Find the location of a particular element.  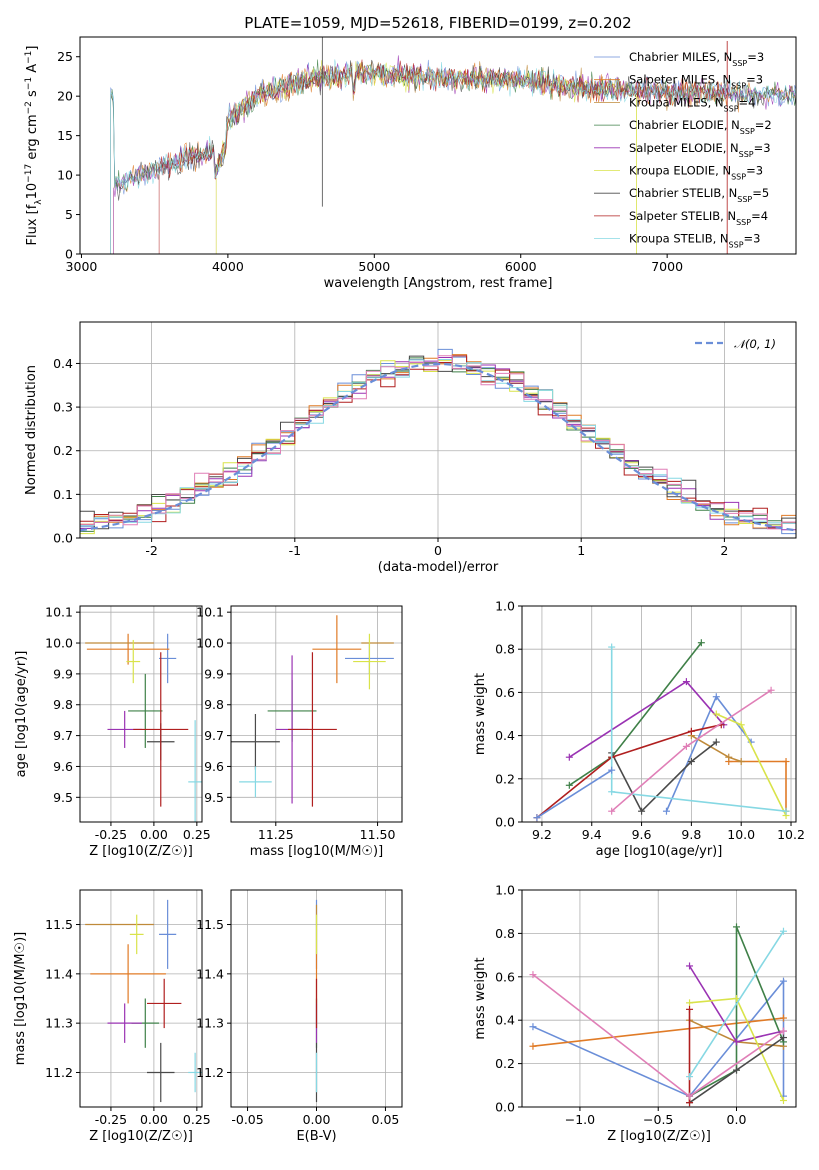

y-tick-label: 0.3 is located at coordinates (63, 407).